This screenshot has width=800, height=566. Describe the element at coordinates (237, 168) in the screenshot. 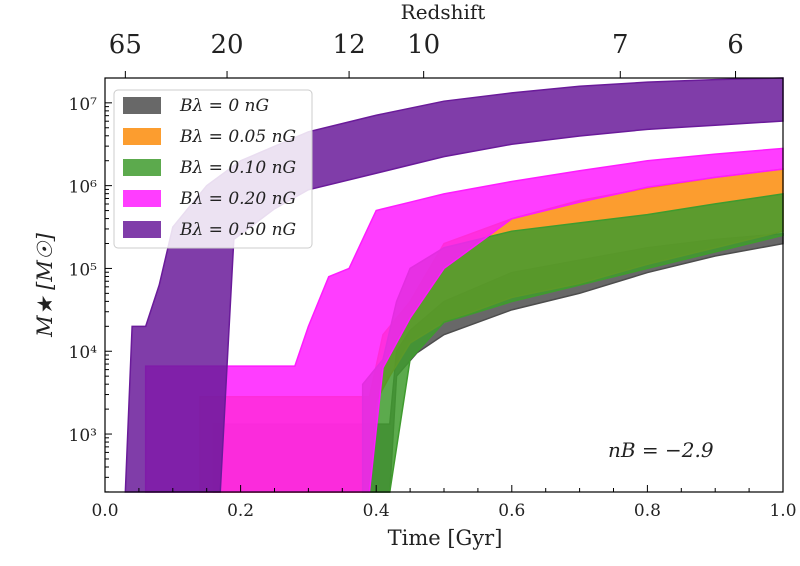

I see `legend-label-2: Bλ = 0.10 nG` at that location.